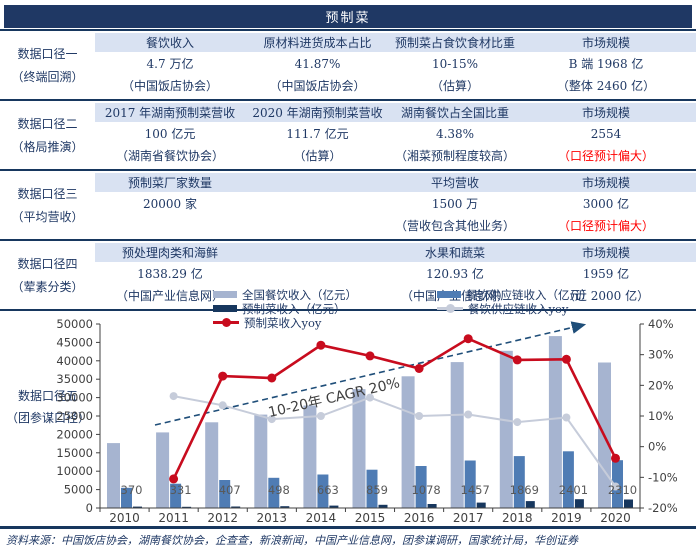 The image size is (696, 554). Describe the element at coordinates (606, 133) in the screenshot. I see `cell-value: 2554` at that location.